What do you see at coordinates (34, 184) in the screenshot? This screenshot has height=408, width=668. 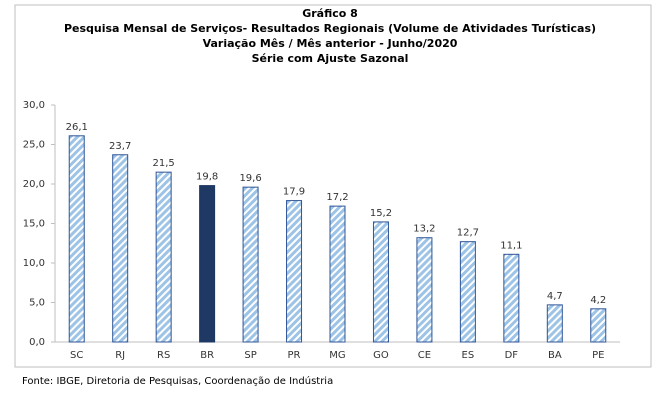 I see `y-tick-label: 20,0` at bounding box center [34, 184].